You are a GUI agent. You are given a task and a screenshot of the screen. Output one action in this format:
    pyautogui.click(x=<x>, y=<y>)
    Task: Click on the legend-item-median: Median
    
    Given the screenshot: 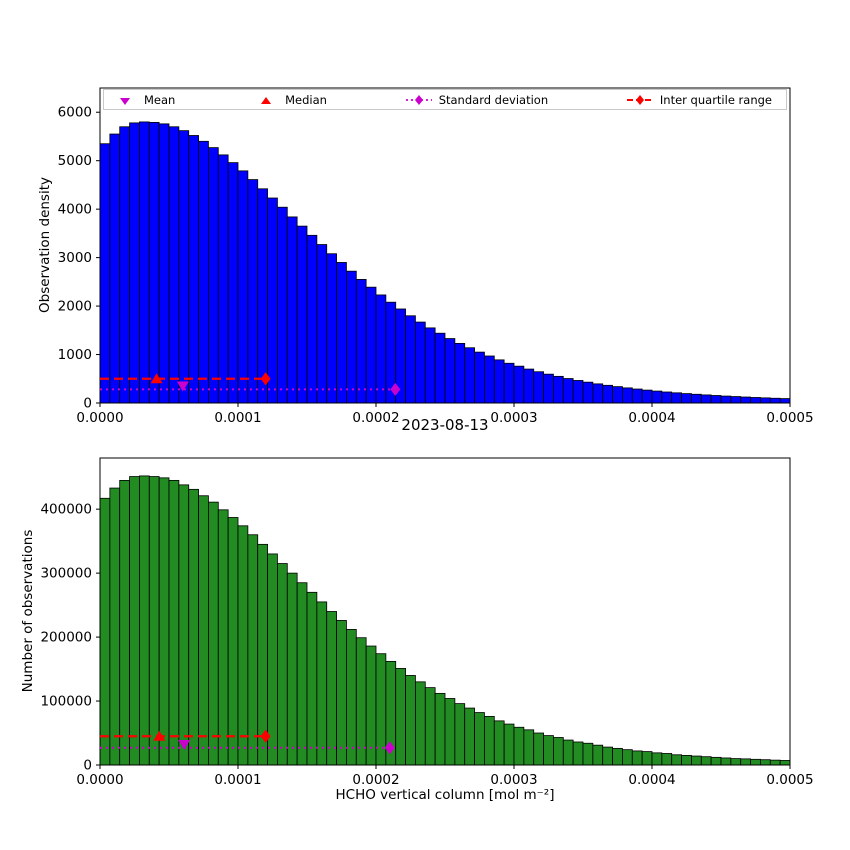 What is the action you would take?
    pyautogui.click(x=290, y=100)
    